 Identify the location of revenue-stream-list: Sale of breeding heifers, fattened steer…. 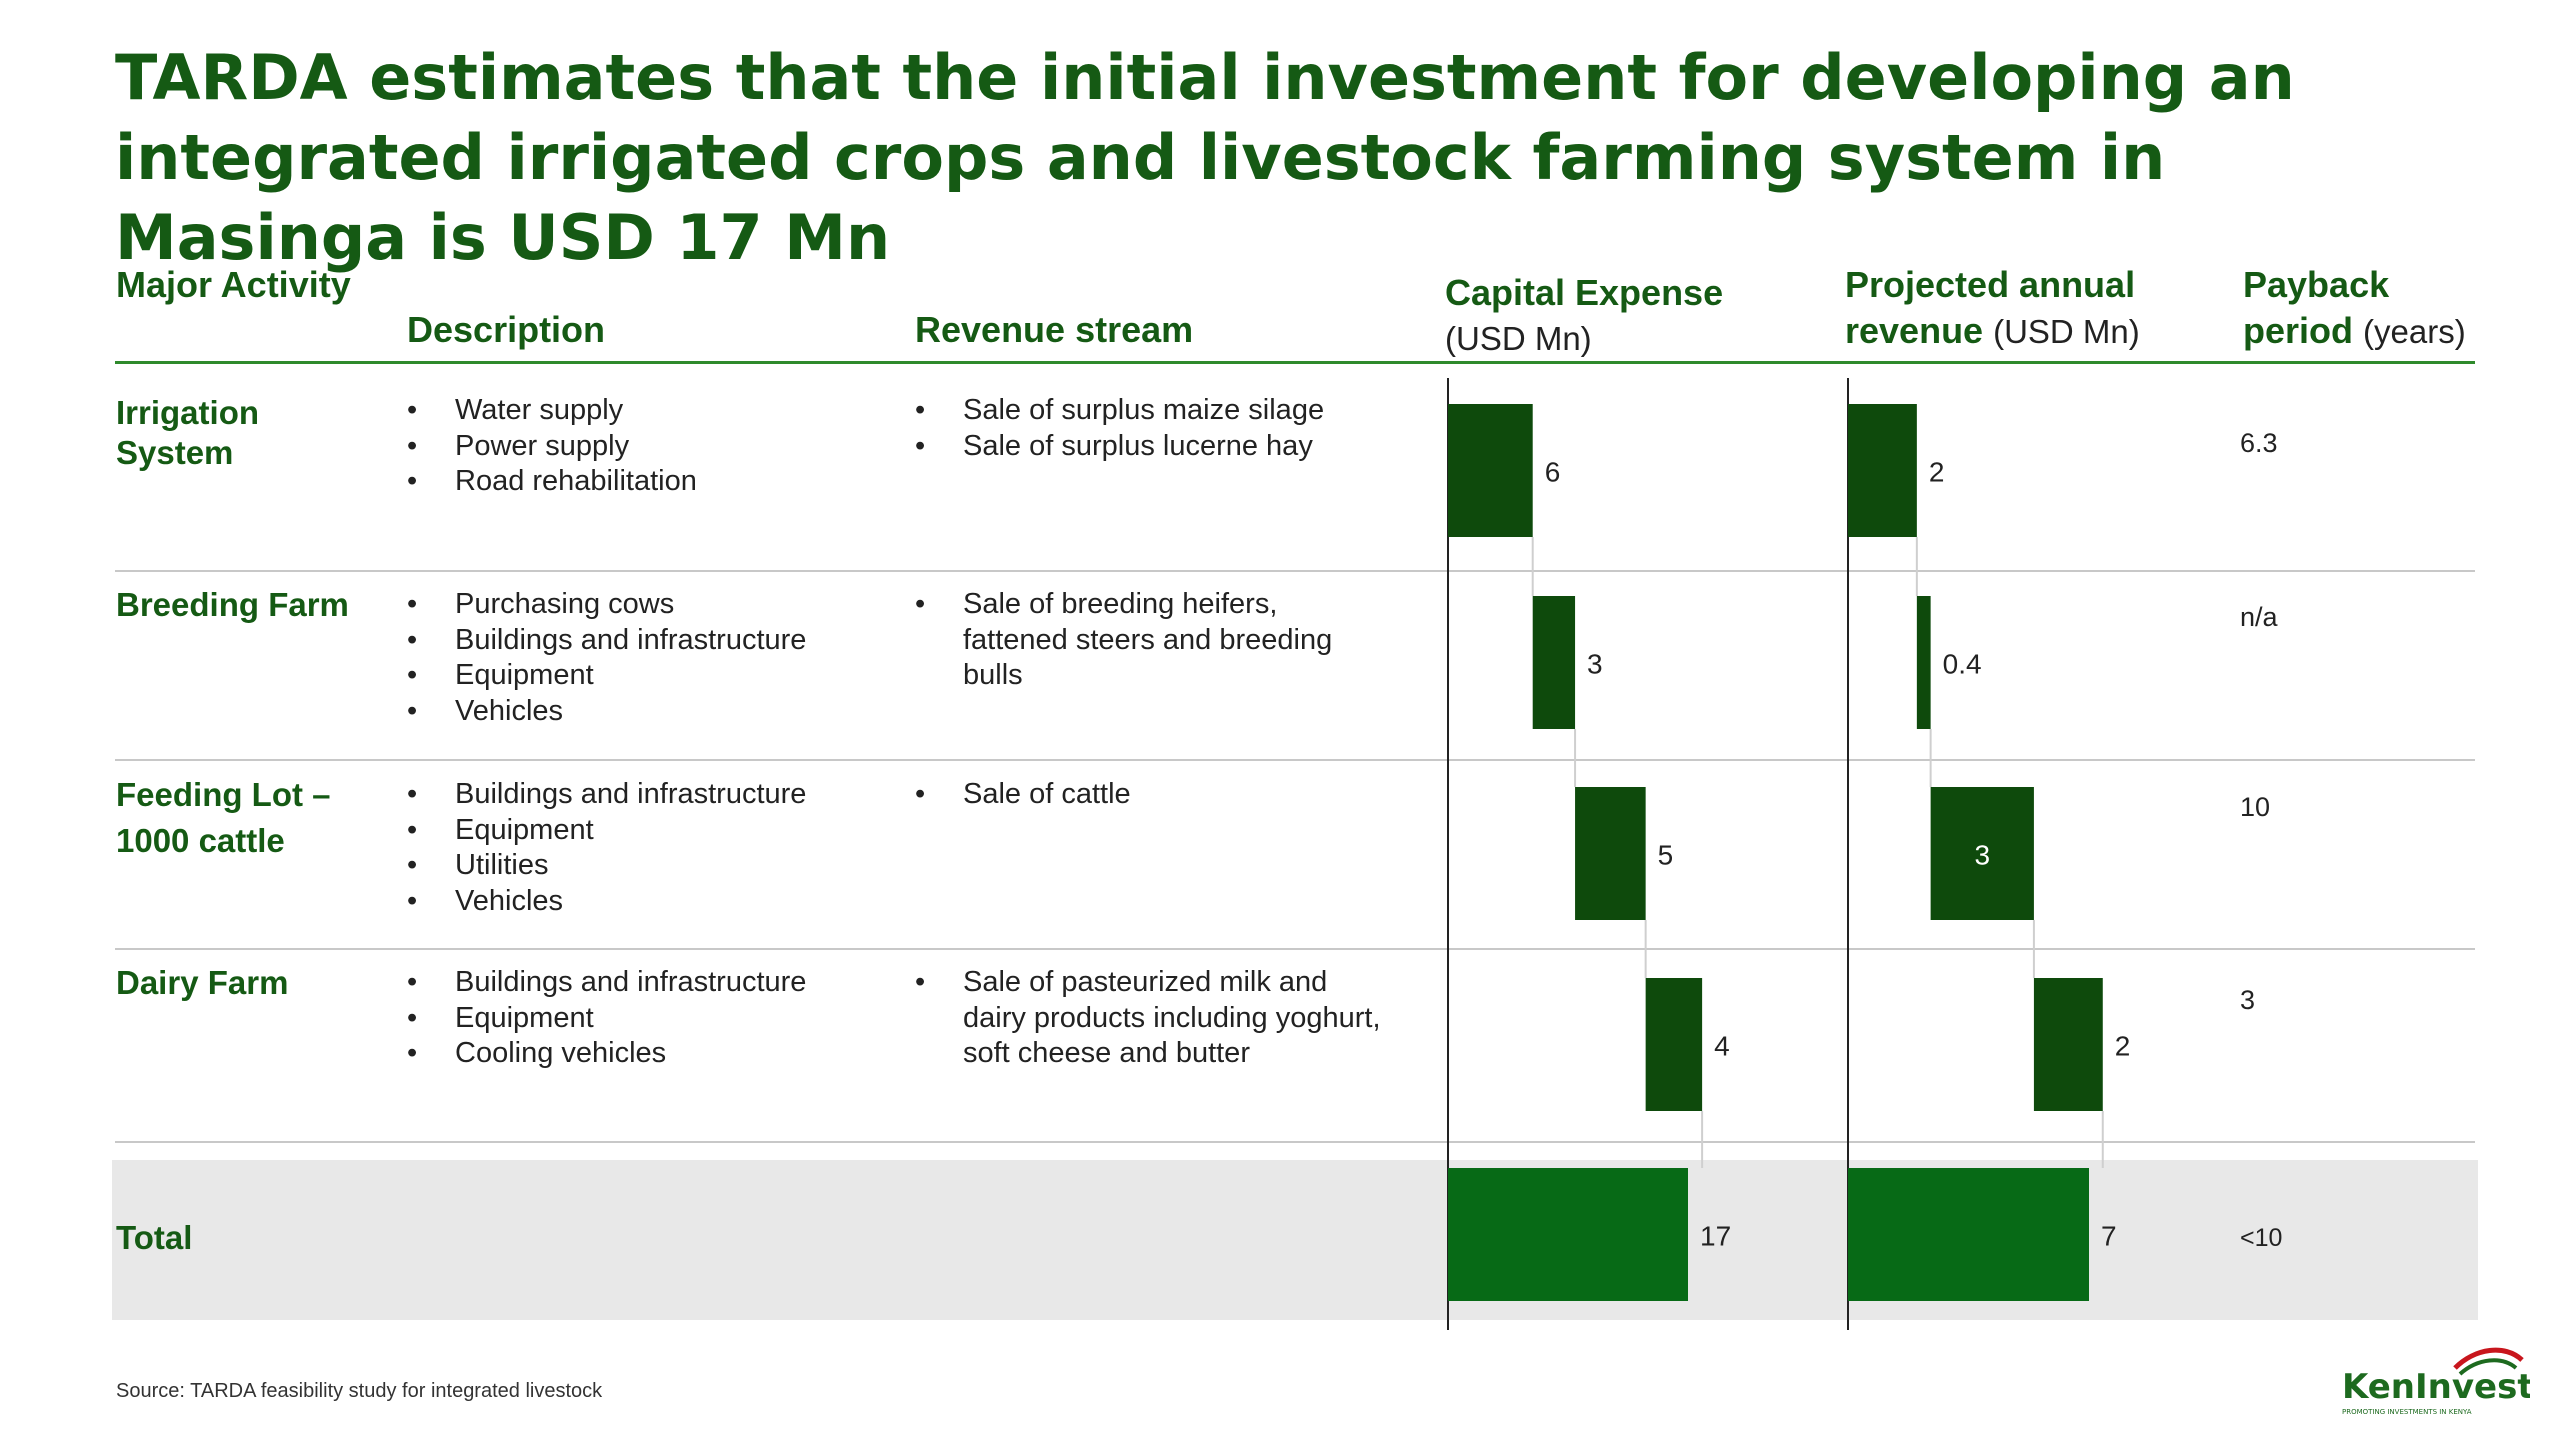
(1145, 640).